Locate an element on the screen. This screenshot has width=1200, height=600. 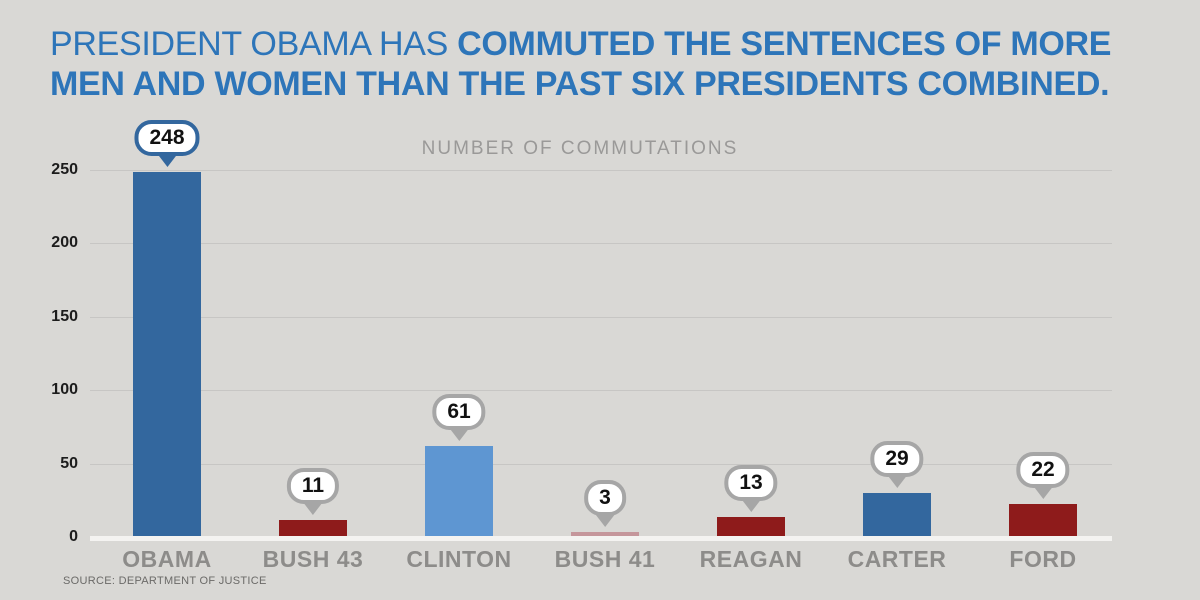
callout-bubble-value: 248 is located at coordinates (167, 138).